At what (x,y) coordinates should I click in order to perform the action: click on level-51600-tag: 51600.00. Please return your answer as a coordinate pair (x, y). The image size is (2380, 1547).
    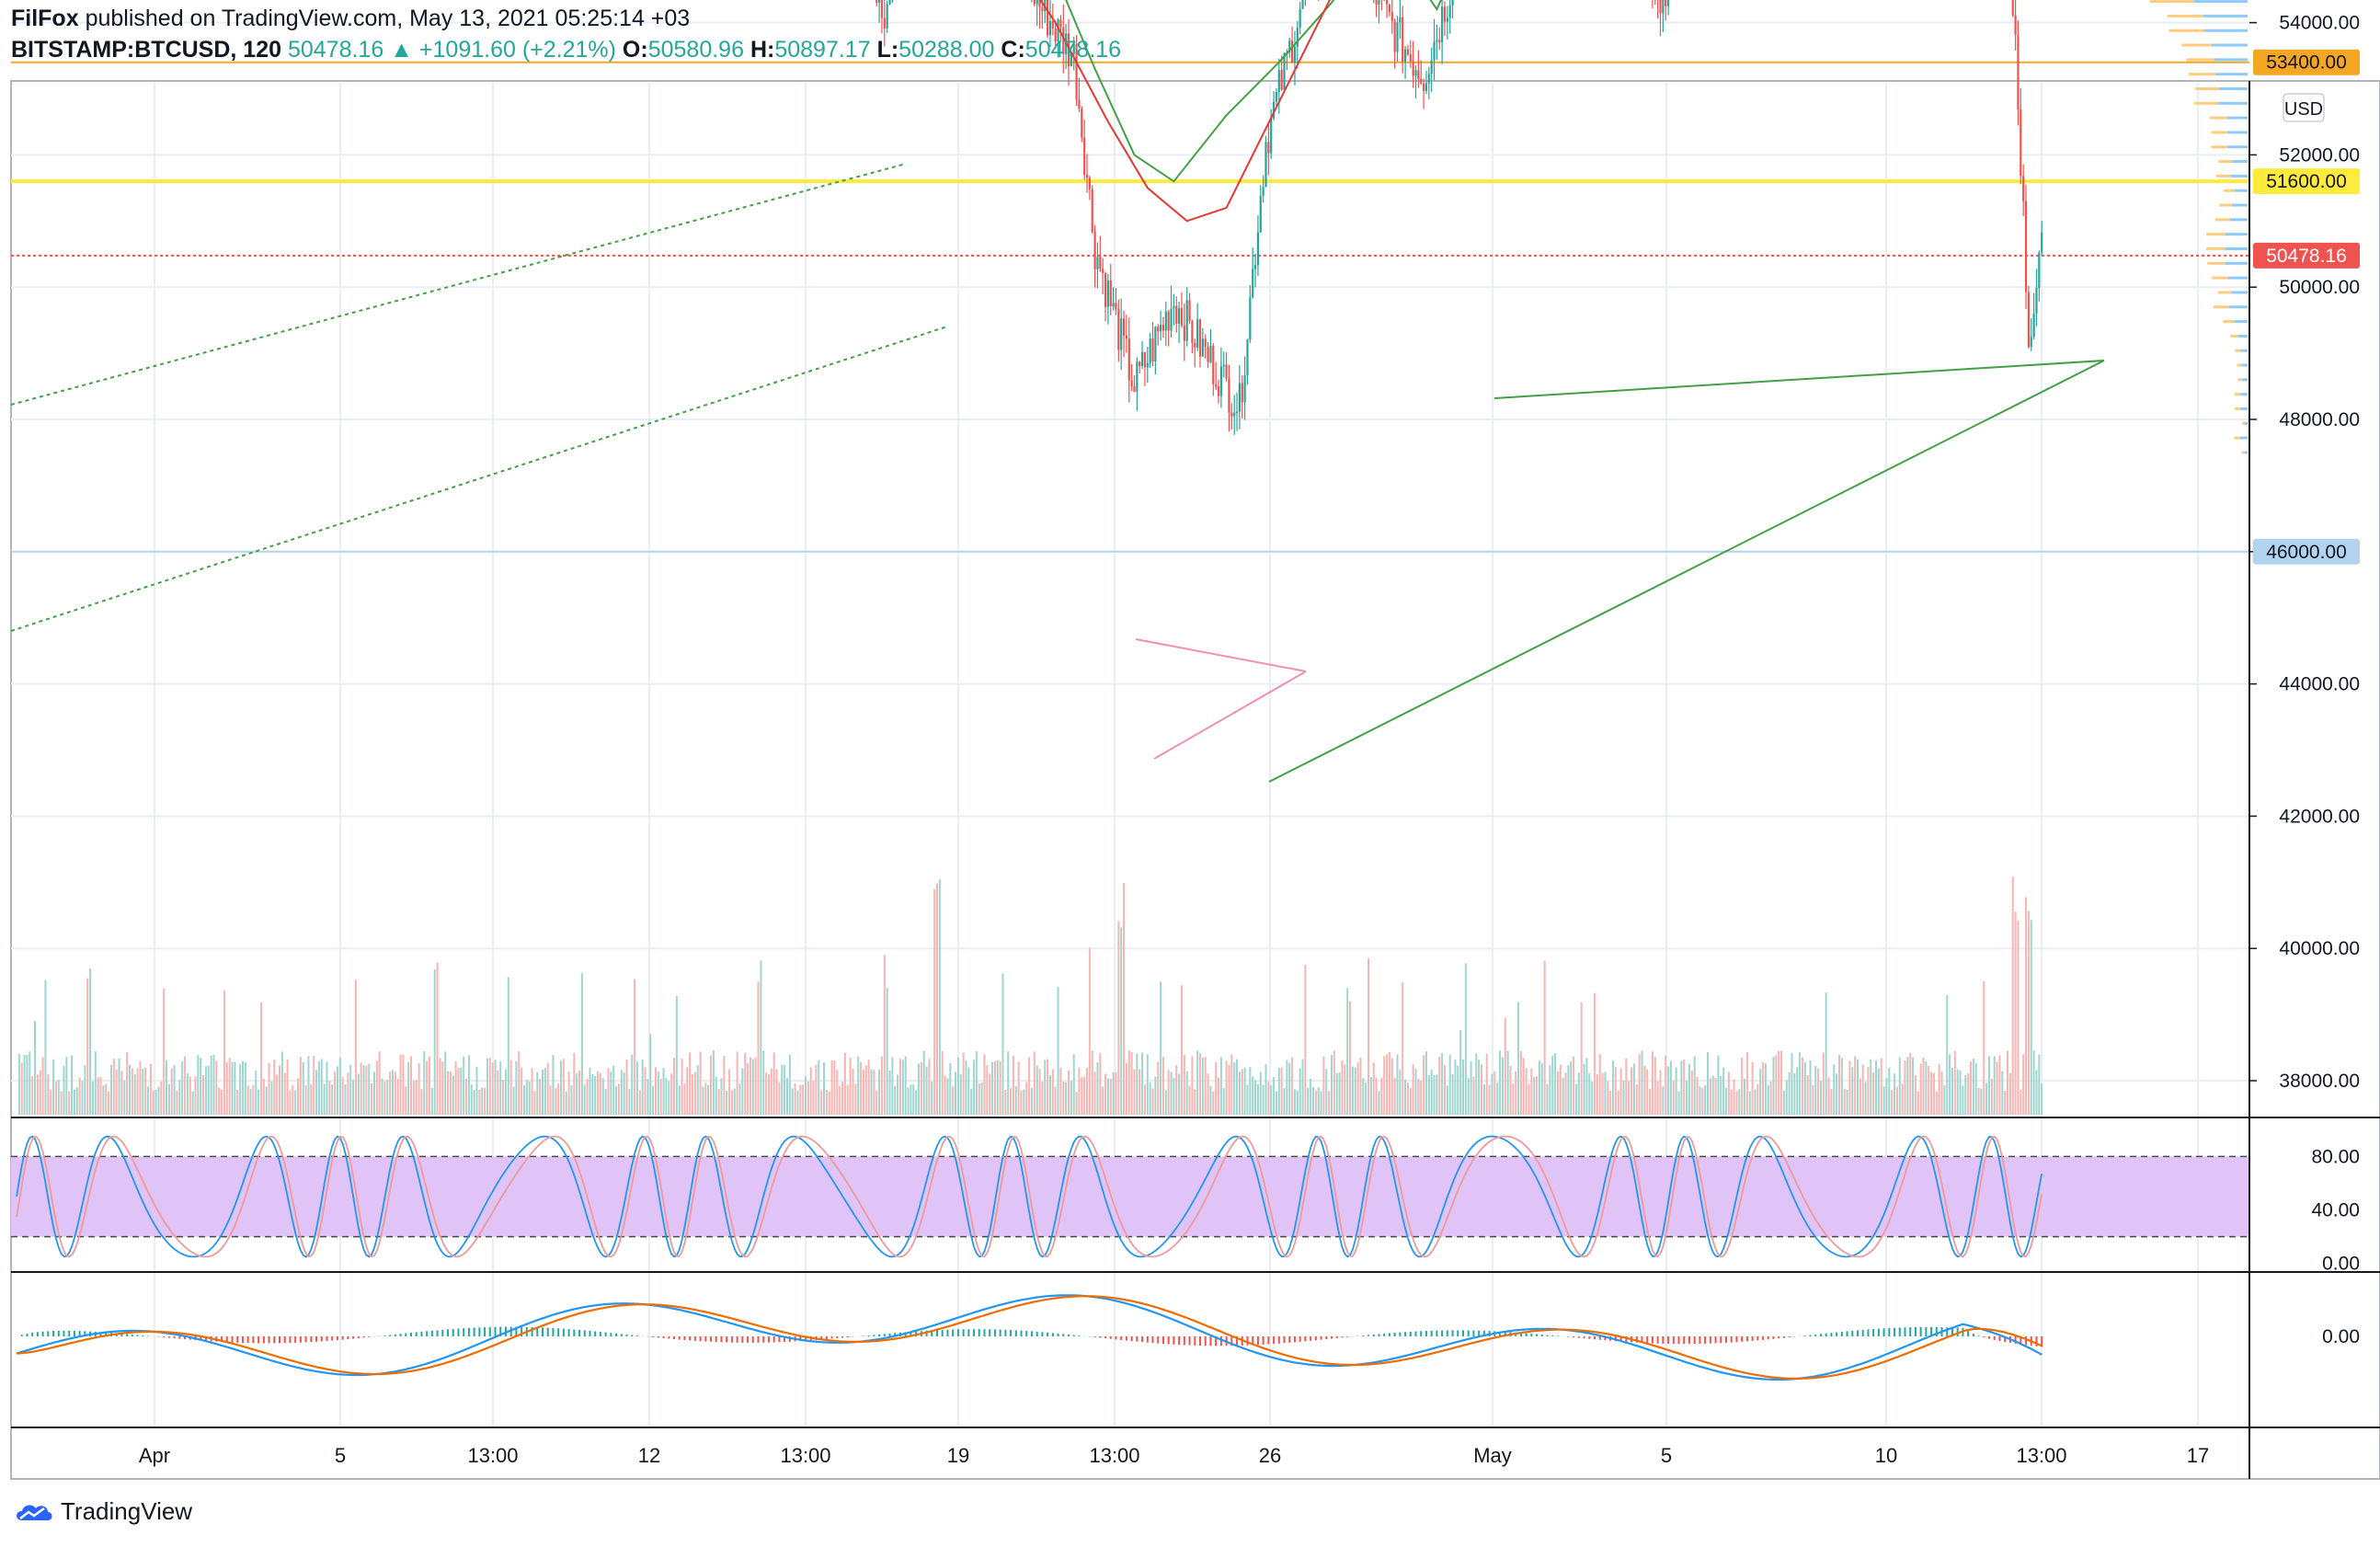
    Looking at the image, I should click on (2306, 181).